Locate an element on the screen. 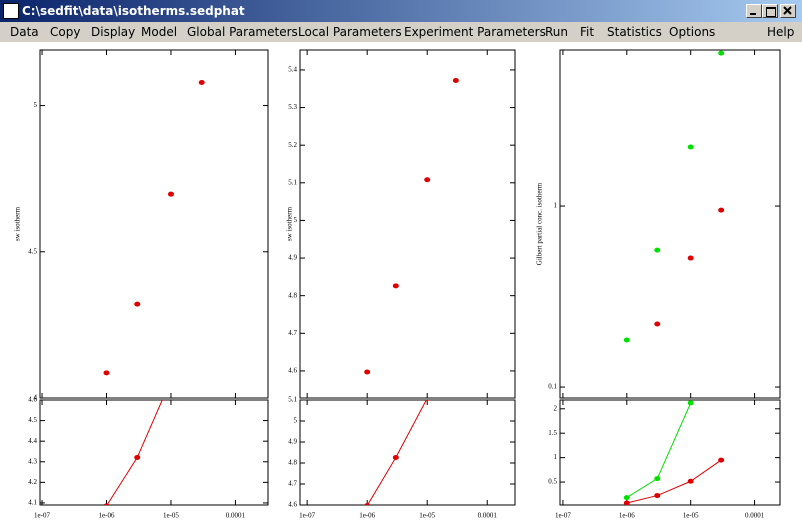 The height and width of the screenshot is (532, 802). menu-item: Options is located at coordinates (692, 32).